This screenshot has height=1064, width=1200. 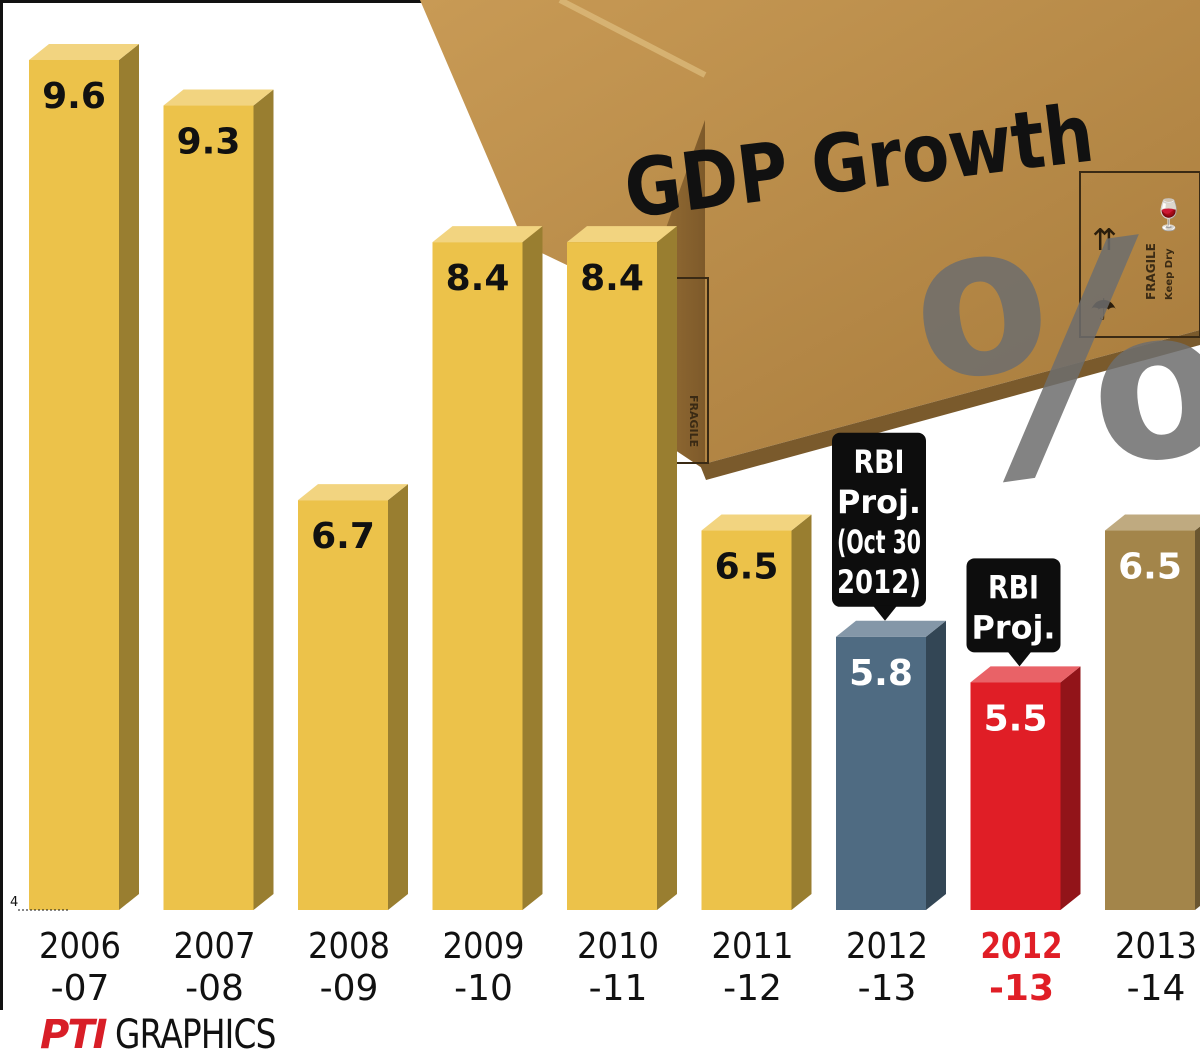 I want to click on x-tick-label-0-year: 2006, so click(x=80, y=946).